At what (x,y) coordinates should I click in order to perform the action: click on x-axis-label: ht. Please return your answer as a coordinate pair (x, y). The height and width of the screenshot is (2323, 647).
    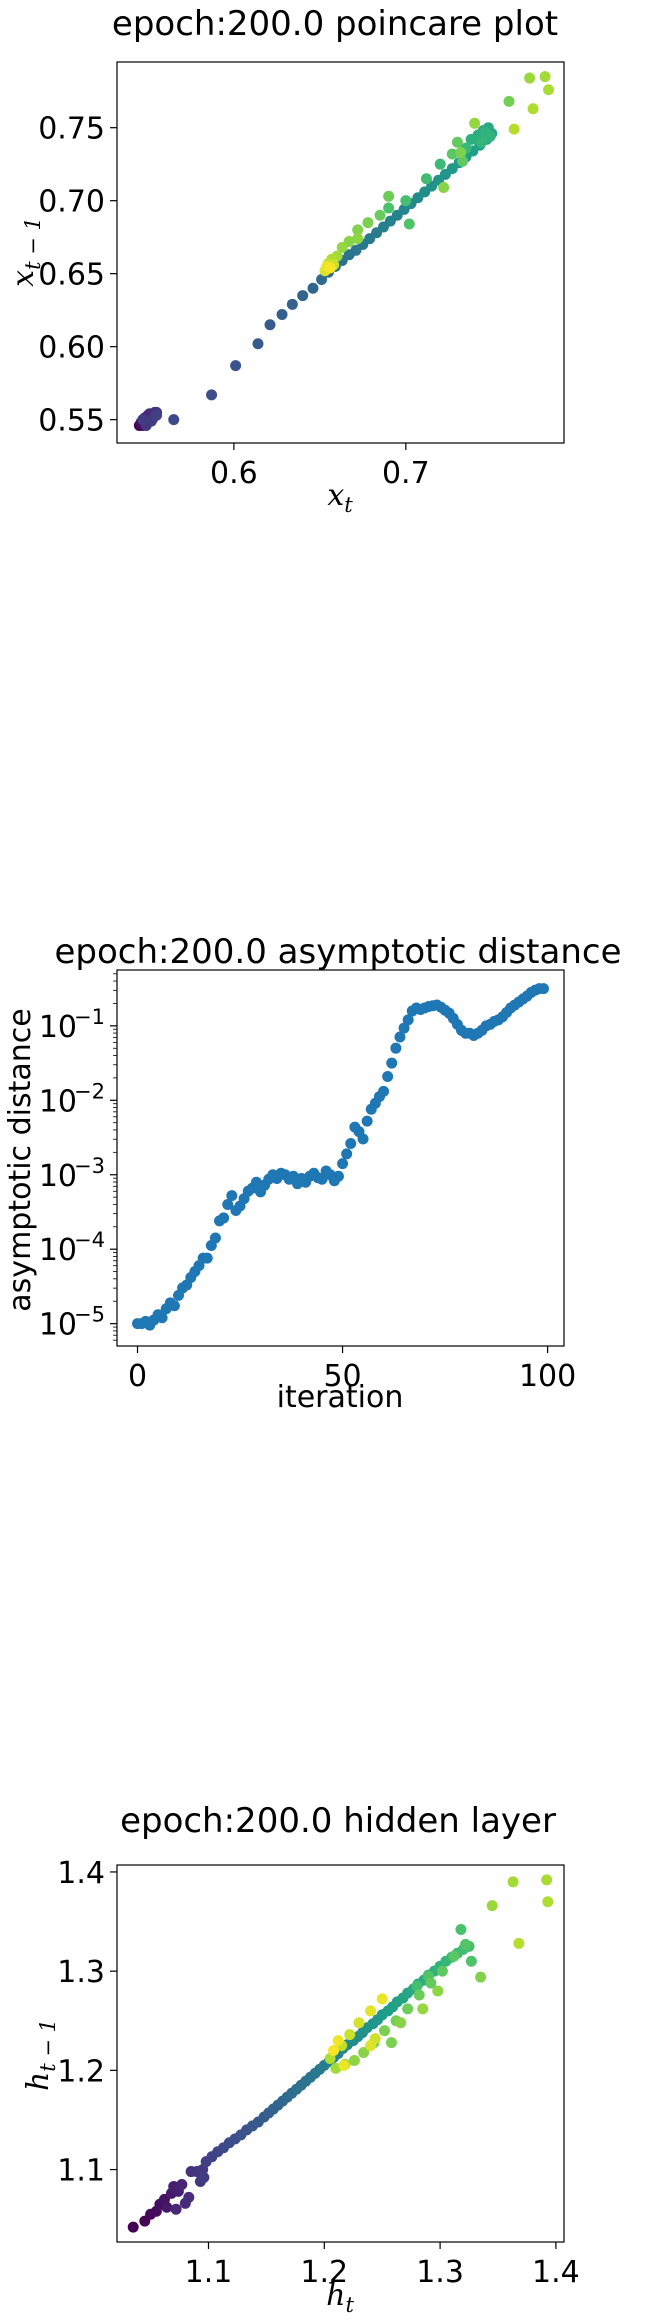
    Looking at the image, I should click on (340, 2297).